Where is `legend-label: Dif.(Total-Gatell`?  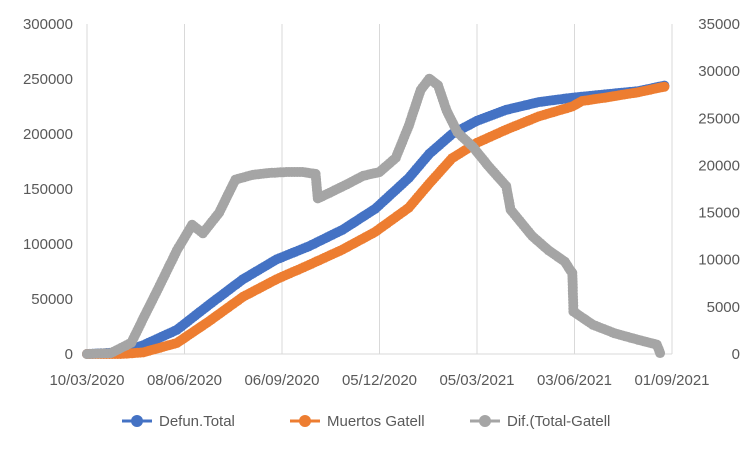 legend-label: Dif.(Total-Gatell is located at coordinates (558, 421).